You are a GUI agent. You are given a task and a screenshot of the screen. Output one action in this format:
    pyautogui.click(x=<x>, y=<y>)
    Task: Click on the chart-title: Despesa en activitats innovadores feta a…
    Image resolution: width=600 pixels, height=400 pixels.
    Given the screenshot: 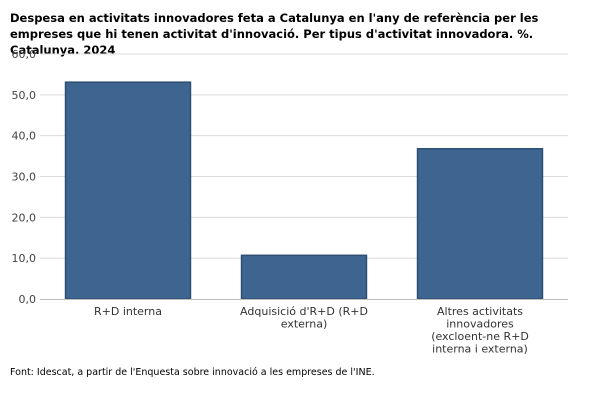 What is the action you would take?
    pyautogui.click(x=274, y=34)
    